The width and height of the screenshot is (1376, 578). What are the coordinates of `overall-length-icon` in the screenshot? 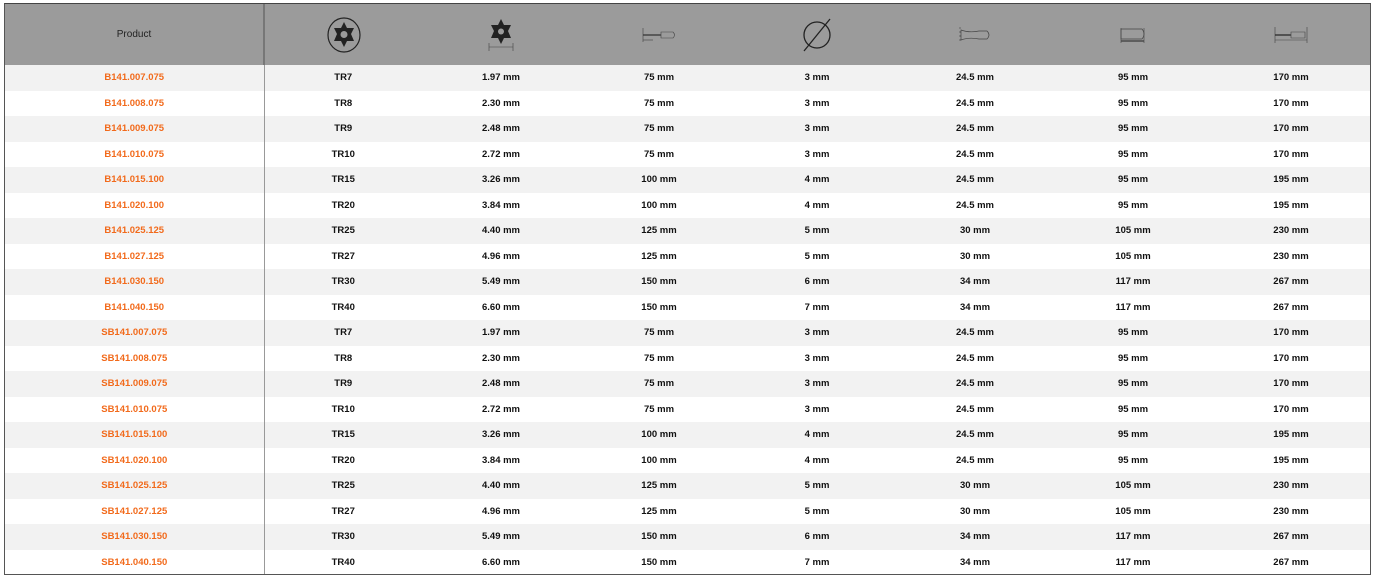 It's located at (1291, 34).